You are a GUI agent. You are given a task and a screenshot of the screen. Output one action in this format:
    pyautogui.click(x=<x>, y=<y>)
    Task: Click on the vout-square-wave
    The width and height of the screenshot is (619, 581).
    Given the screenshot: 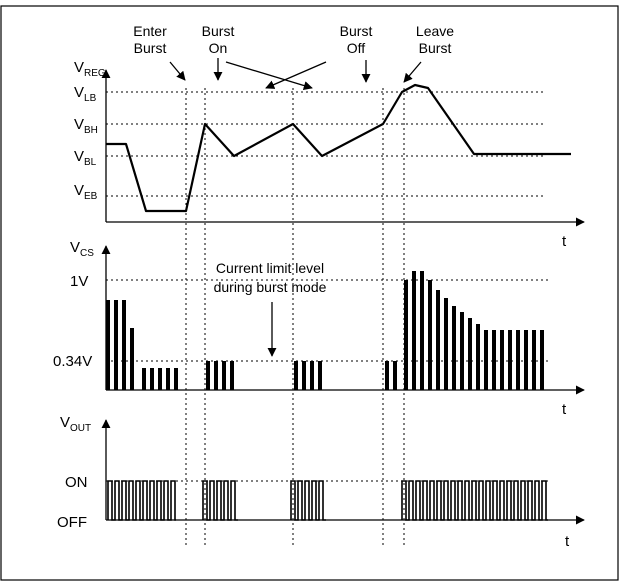 What is the action you would take?
    pyautogui.click(x=327, y=500)
    